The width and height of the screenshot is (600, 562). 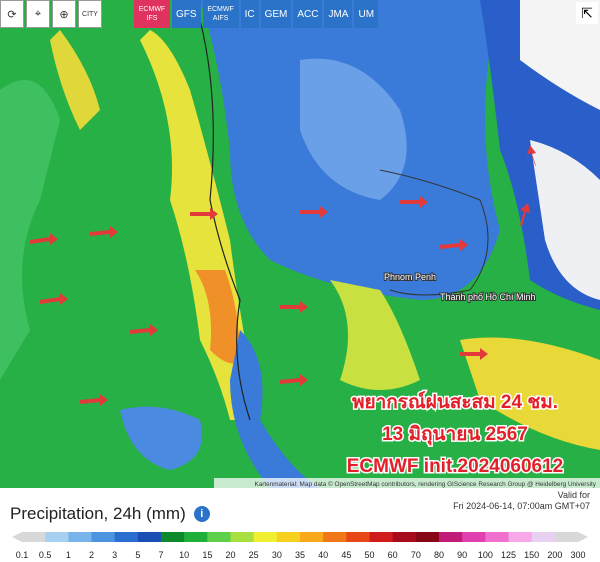 What do you see at coordinates (230, 555) in the screenshot?
I see `colorbar-label: 20` at bounding box center [230, 555].